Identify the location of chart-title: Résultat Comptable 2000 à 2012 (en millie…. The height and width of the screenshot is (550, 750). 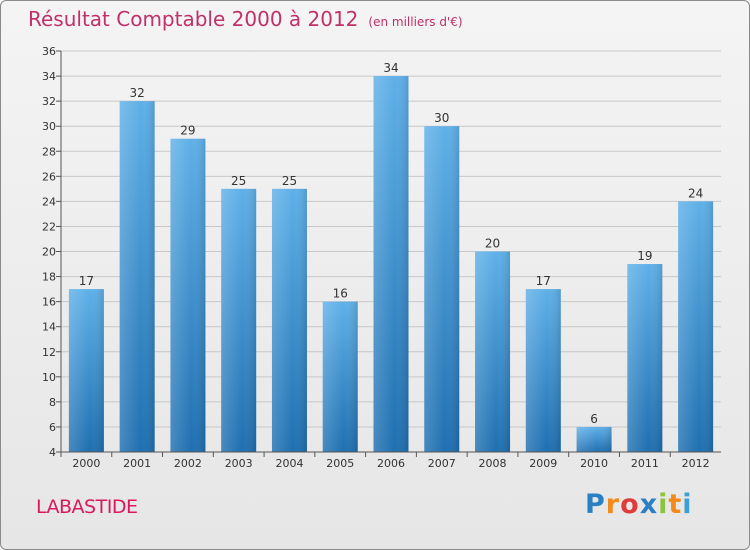
(245, 19).